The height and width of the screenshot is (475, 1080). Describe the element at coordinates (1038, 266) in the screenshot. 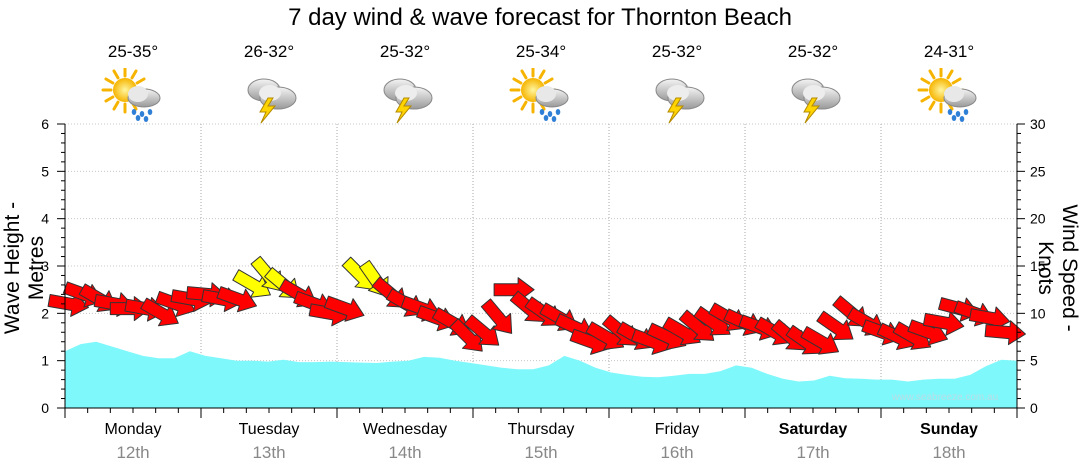

I see `y-tick-label-right: 15` at that location.